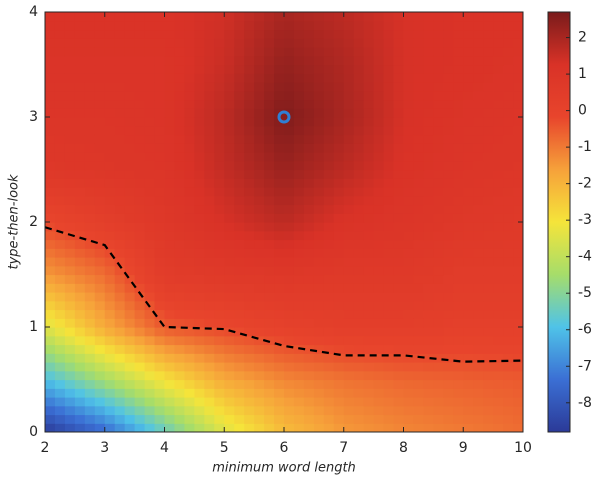  Describe the element at coordinates (403, 448) in the screenshot. I see `x-tick-label: 8` at that location.